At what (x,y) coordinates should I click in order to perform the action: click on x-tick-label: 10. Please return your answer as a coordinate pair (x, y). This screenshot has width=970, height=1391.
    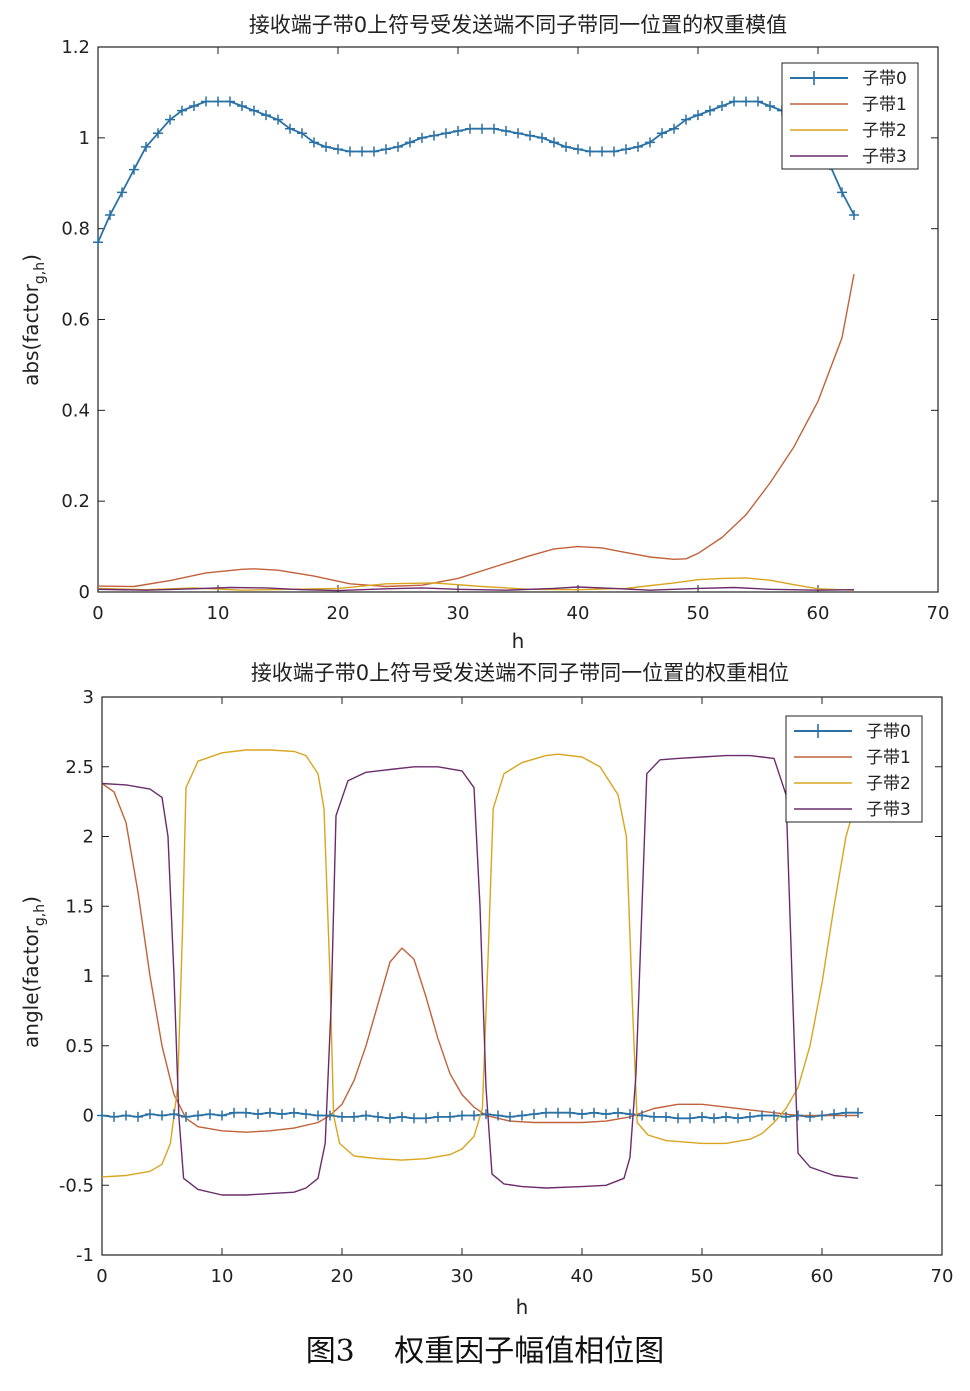
    Looking at the image, I should click on (218, 613).